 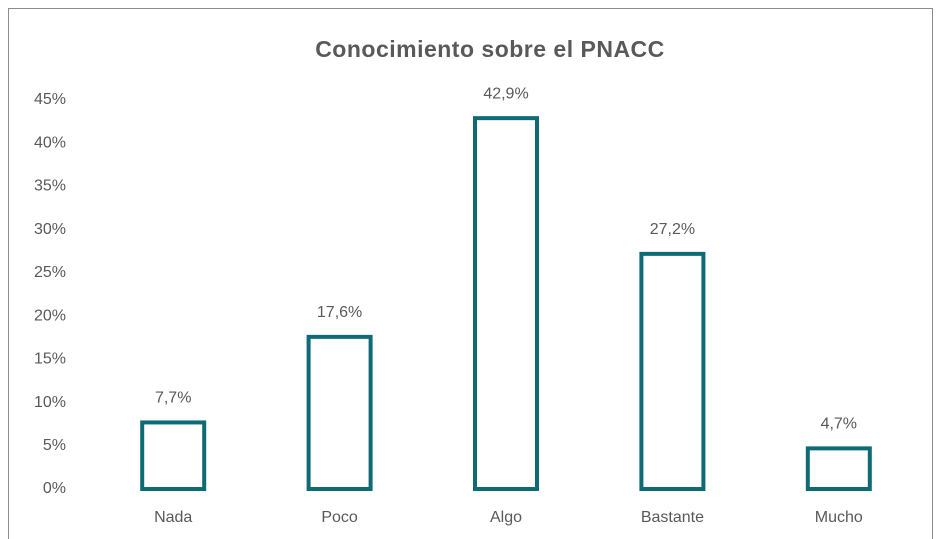 I want to click on x-tick-label: Mucho, so click(x=839, y=517).